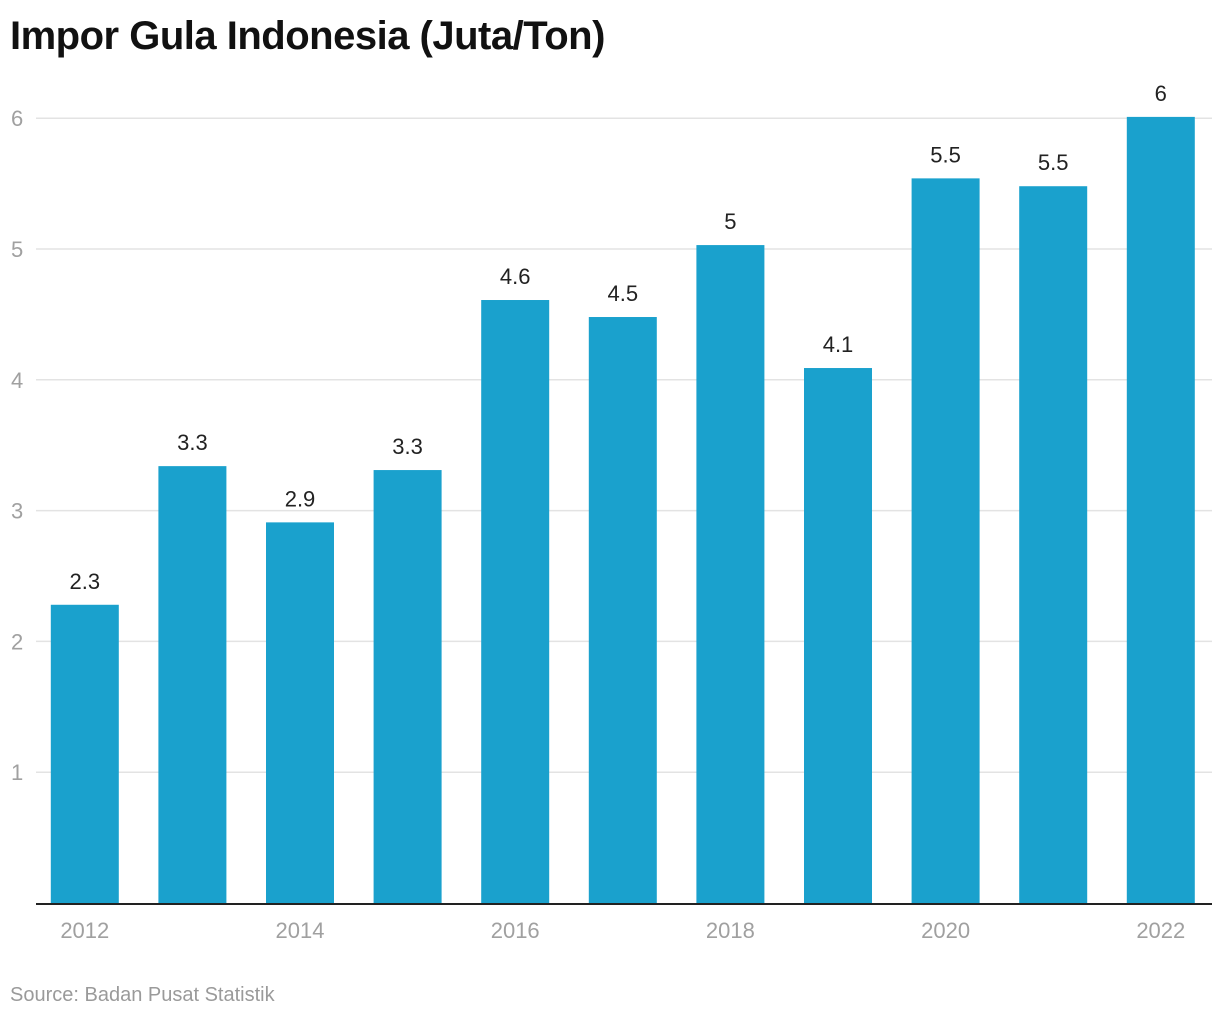 This screenshot has width=1220, height=1020. What do you see at coordinates (142, 995) in the screenshot?
I see `chart-source: Source: Badan Pusat Statistik` at bounding box center [142, 995].